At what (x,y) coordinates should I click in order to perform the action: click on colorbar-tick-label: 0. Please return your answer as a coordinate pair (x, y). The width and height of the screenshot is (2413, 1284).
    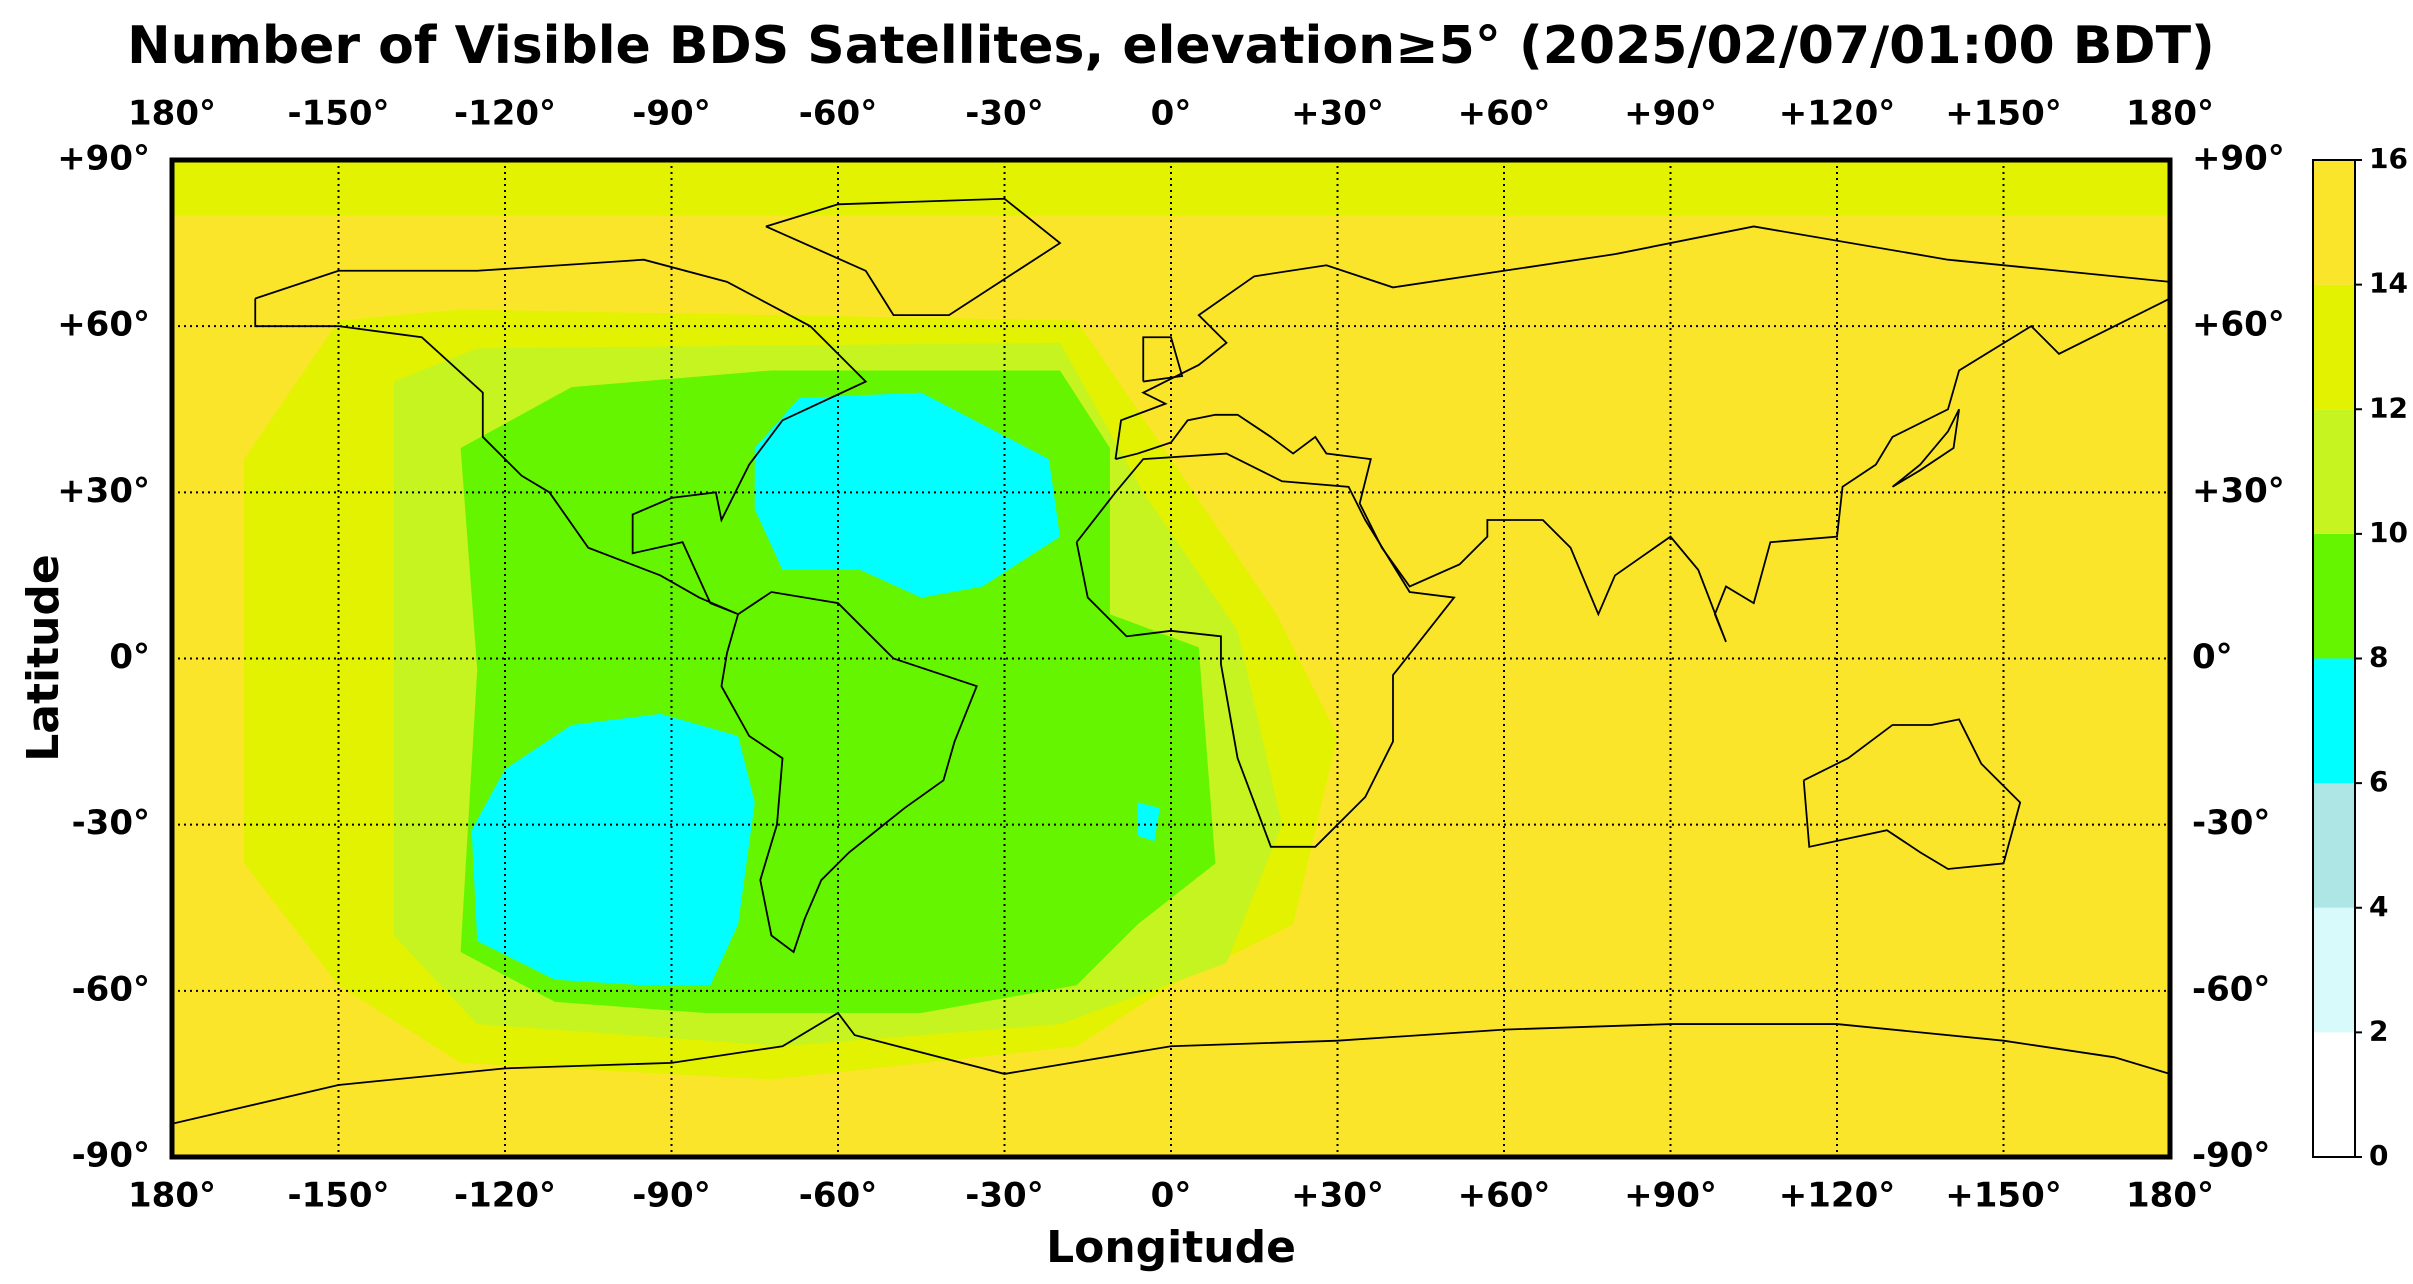
    Looking at the image, I should click on (2378, 1155).